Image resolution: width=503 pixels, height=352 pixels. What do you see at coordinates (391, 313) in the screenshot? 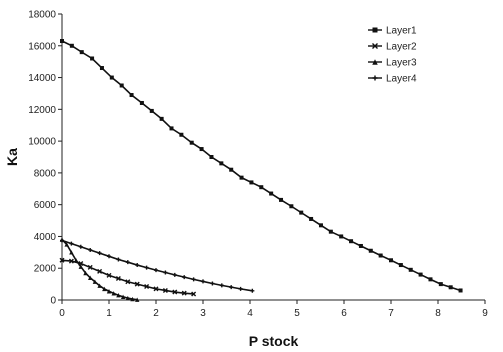
I see `x-tick-label: 7` at bounding box center [391, 313].